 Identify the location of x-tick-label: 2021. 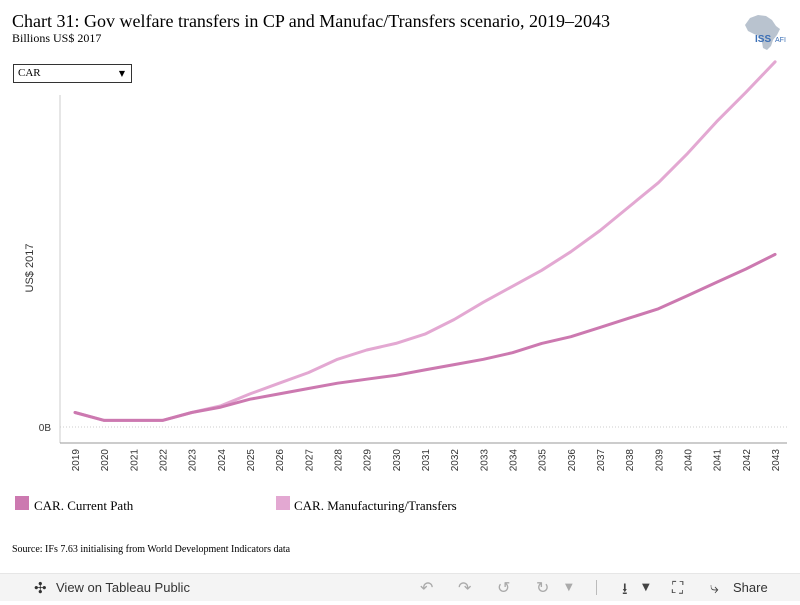
(134, 460).